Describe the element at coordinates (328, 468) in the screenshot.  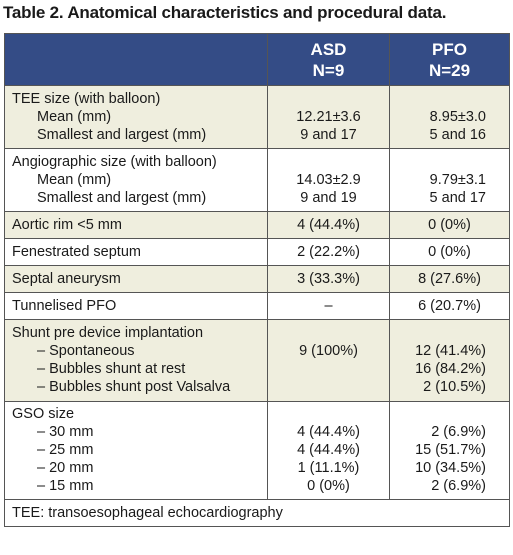
I see `cell-value: 1 (11.1%)` at that location.